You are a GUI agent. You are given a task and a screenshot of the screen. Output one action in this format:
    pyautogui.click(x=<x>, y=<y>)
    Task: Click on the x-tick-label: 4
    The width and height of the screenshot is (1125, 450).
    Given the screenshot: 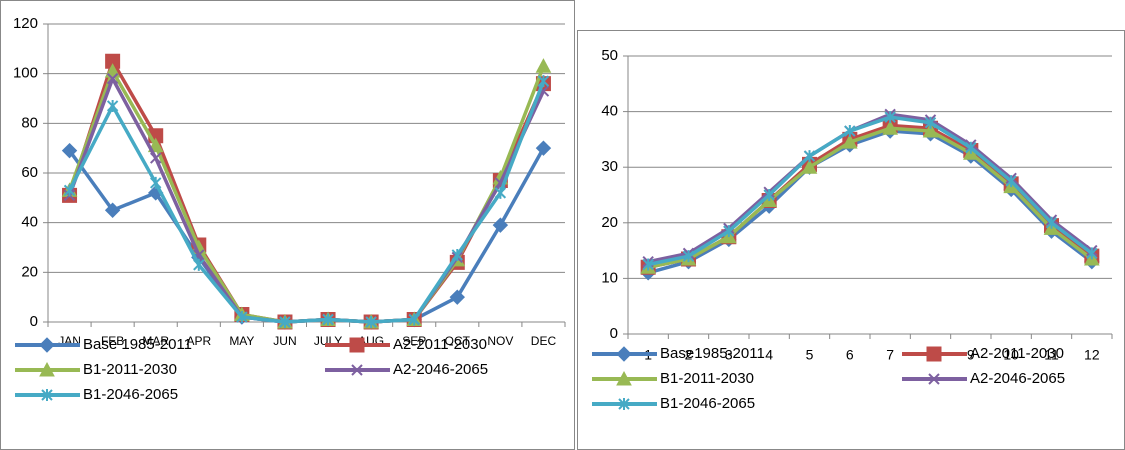 What is the action you would take?
    pyautogui.click(x=769, y=355)
    